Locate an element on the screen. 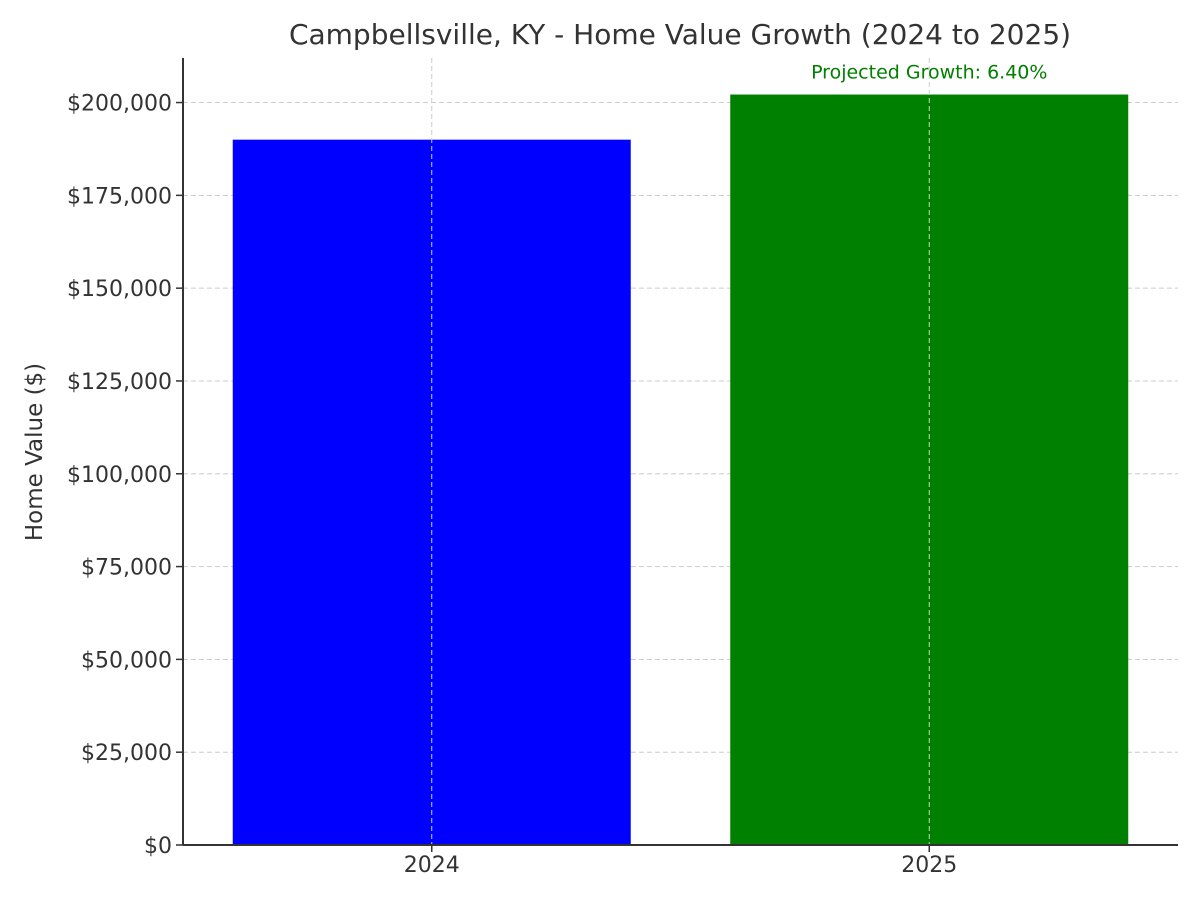  growth-annotation: Projected Growth: 6.40% is located at coordinates (929, 73).